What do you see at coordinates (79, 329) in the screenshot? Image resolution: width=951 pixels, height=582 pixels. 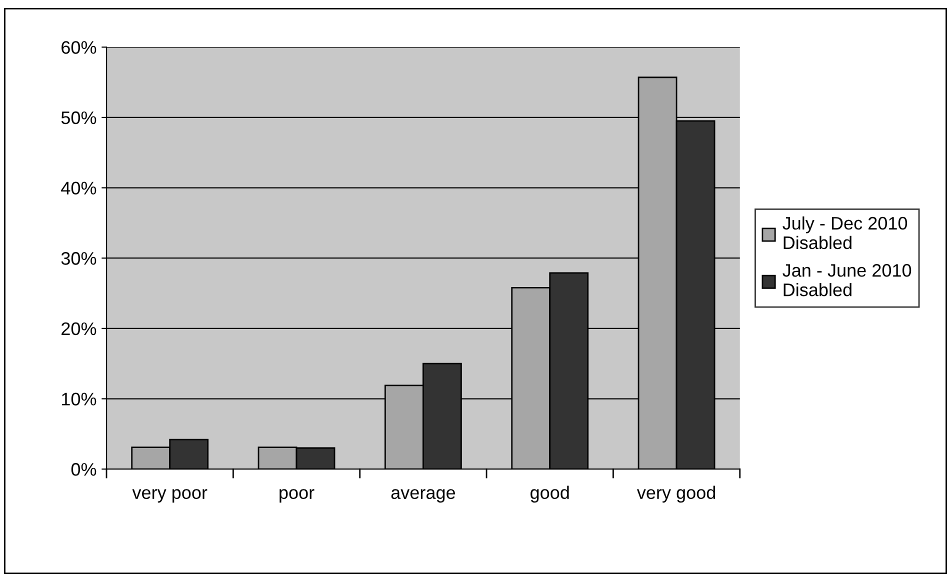 I see `y-tick-label: 20%` at bounding box center [79, 329].